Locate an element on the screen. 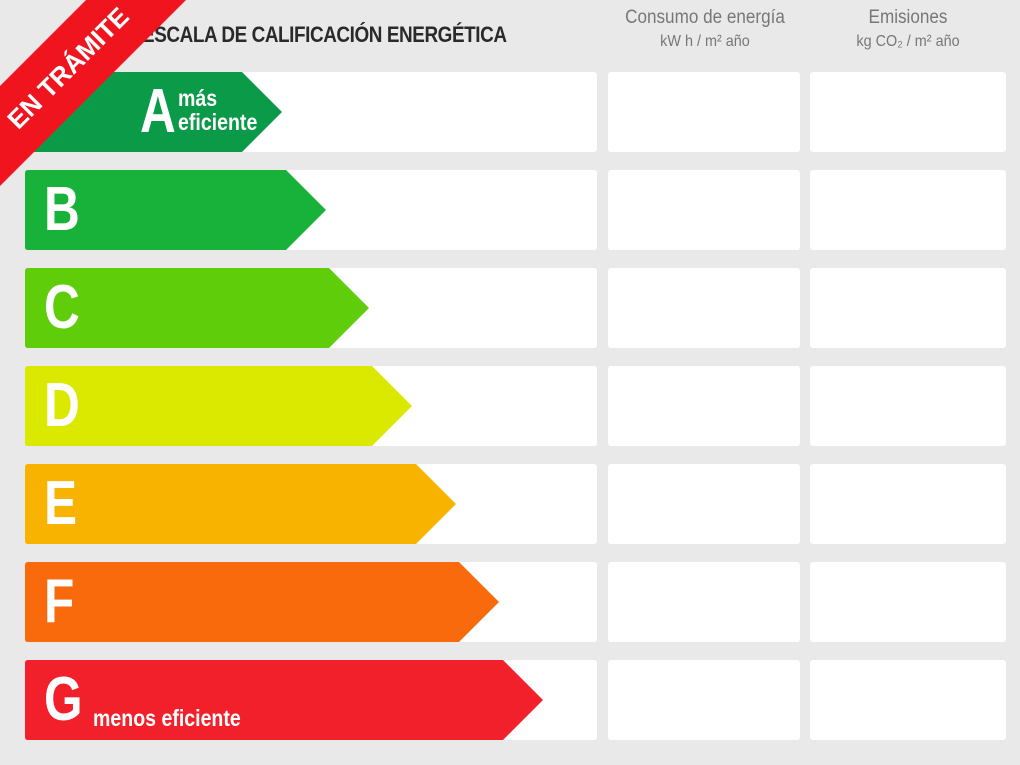 Image resolution: width=1020 pixels, height=765 pixels. rating-arrow-g is located at coordinates (284, 700).